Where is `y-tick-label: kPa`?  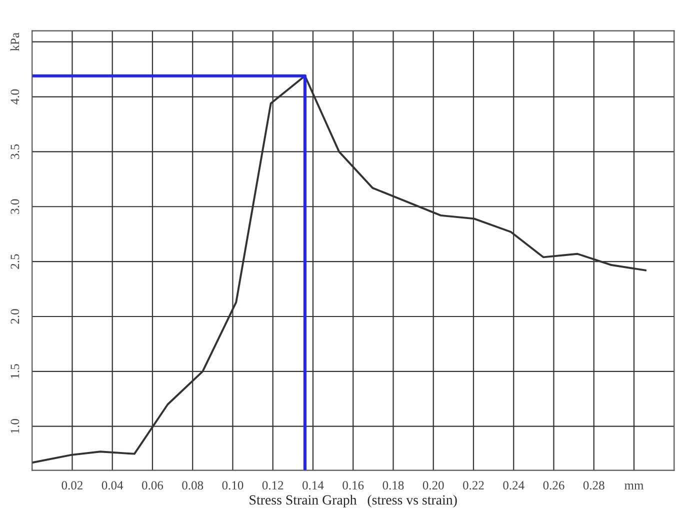 y-tick-label: kPa is located at coordinates (15, 41).